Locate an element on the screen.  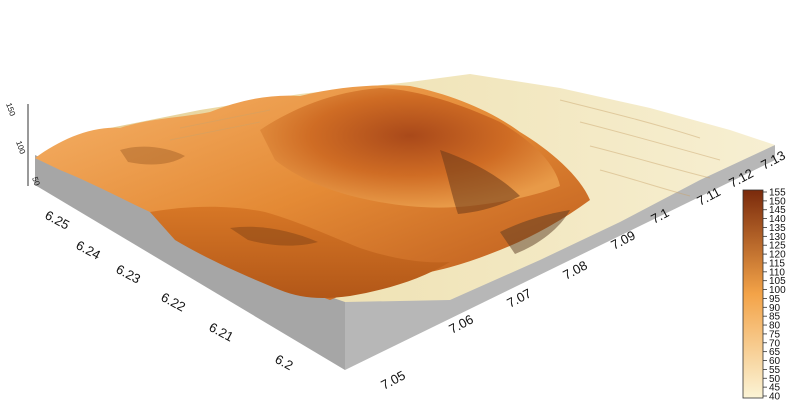
x-tick-label: 7.1 is located at coordinates (659, 216).